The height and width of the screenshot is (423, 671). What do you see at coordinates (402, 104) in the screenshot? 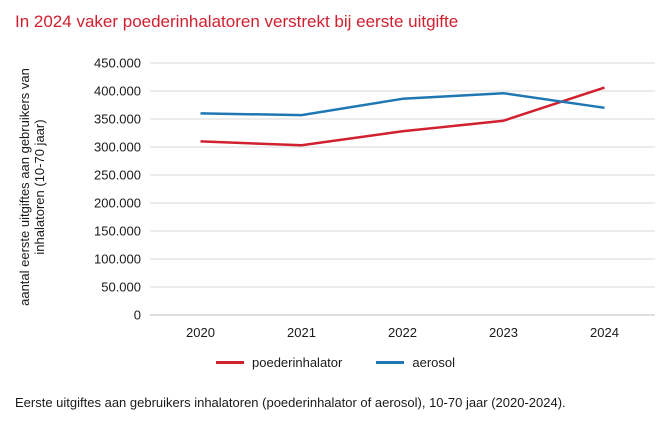
I see `series-line-aerosol` at bounding box center [402, 104].